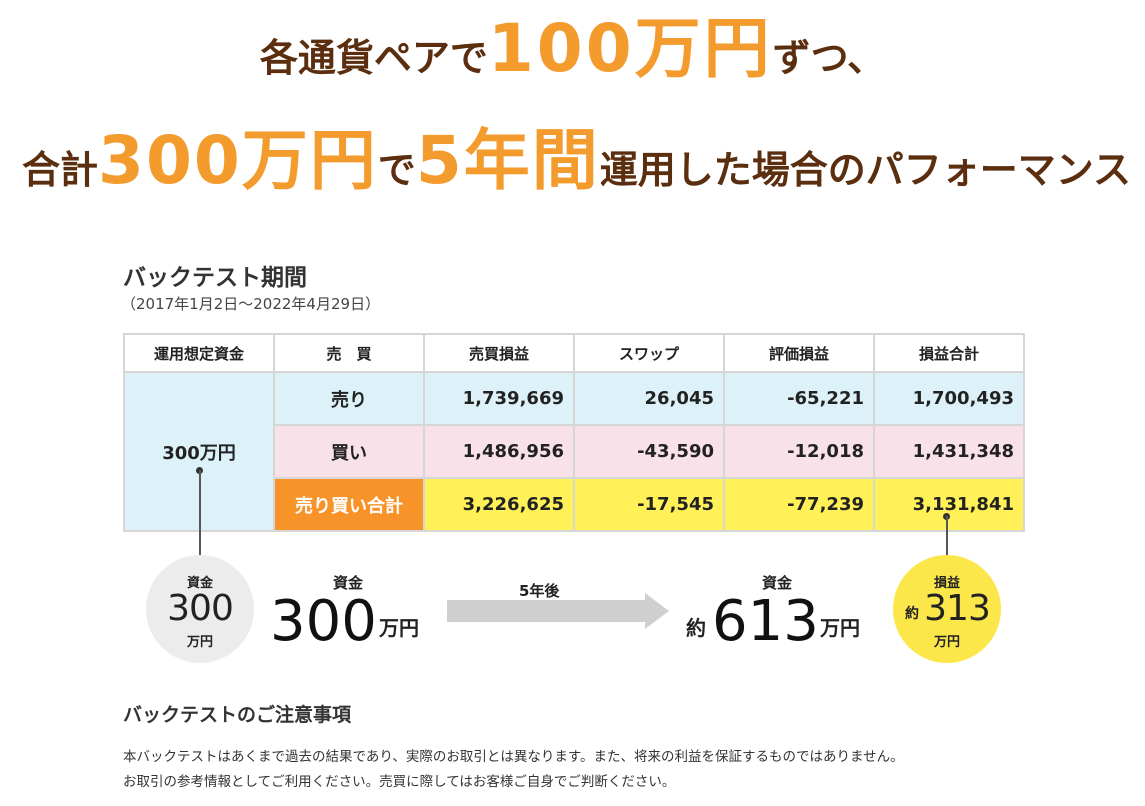 The height and width of the screenshot is (806, 1145). I want to click on circle-value: 313, so click(957, 608).